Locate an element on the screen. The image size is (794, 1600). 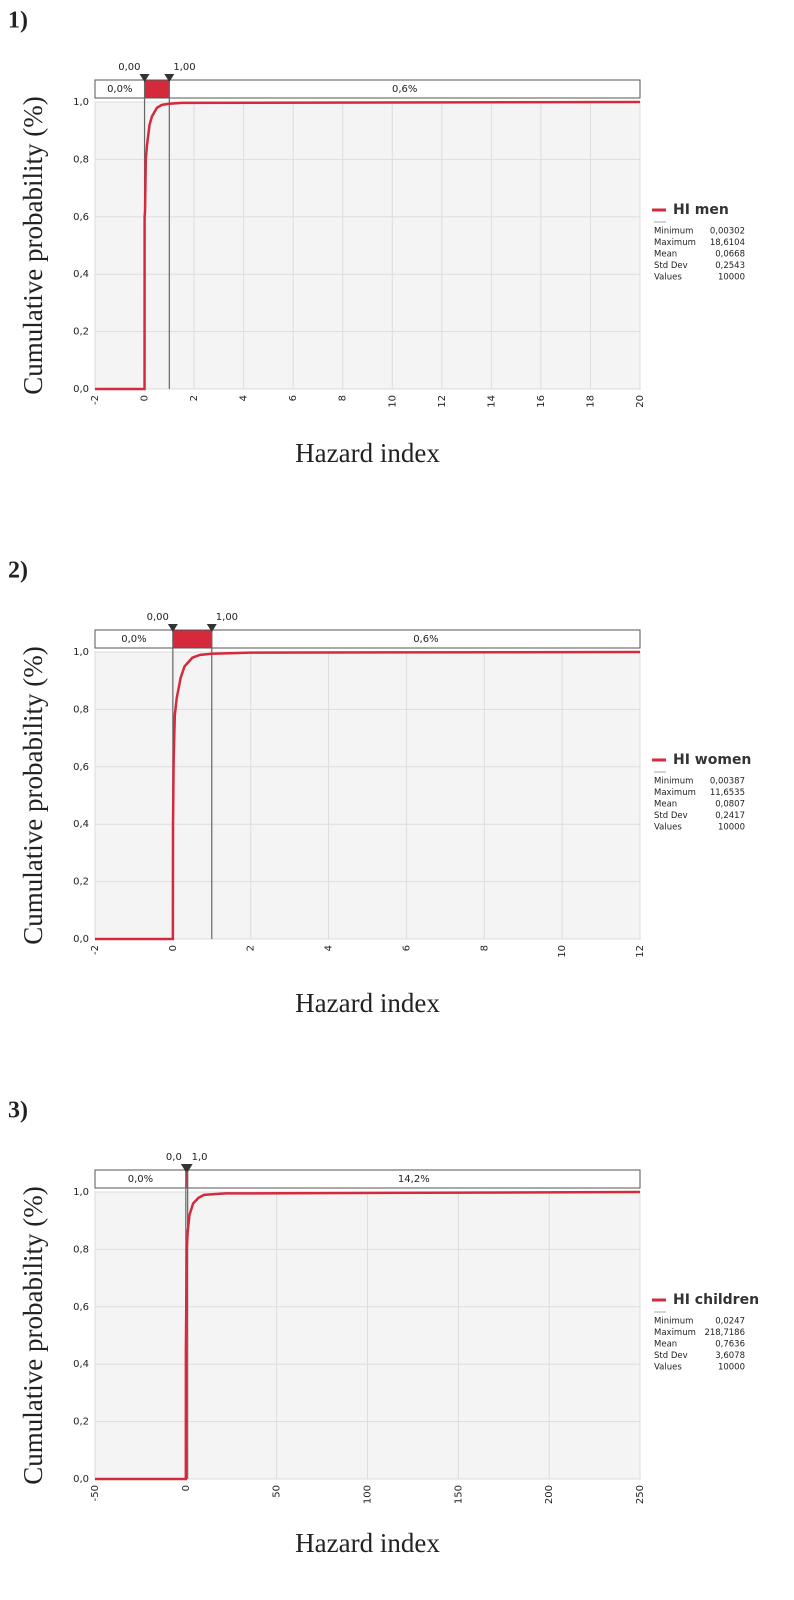
chart-title: 3) is located at coordinates (18, 1111).